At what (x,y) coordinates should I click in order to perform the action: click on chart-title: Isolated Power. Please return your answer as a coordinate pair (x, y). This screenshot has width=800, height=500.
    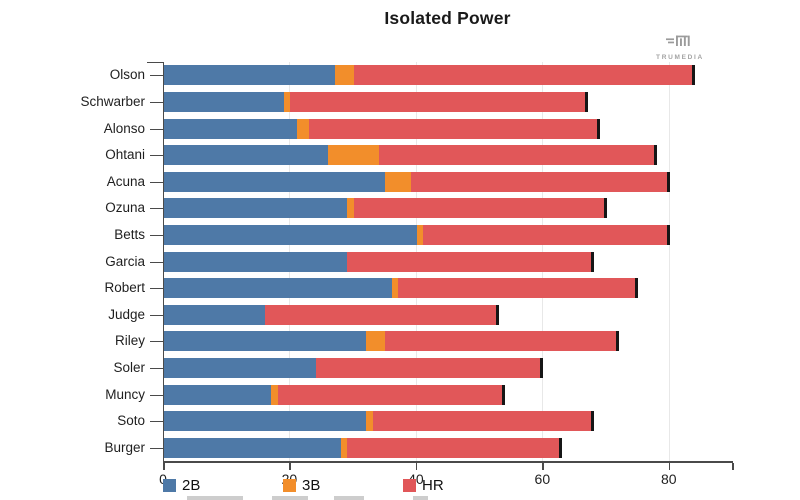
    Looking at the image, I should click on (447, 18).